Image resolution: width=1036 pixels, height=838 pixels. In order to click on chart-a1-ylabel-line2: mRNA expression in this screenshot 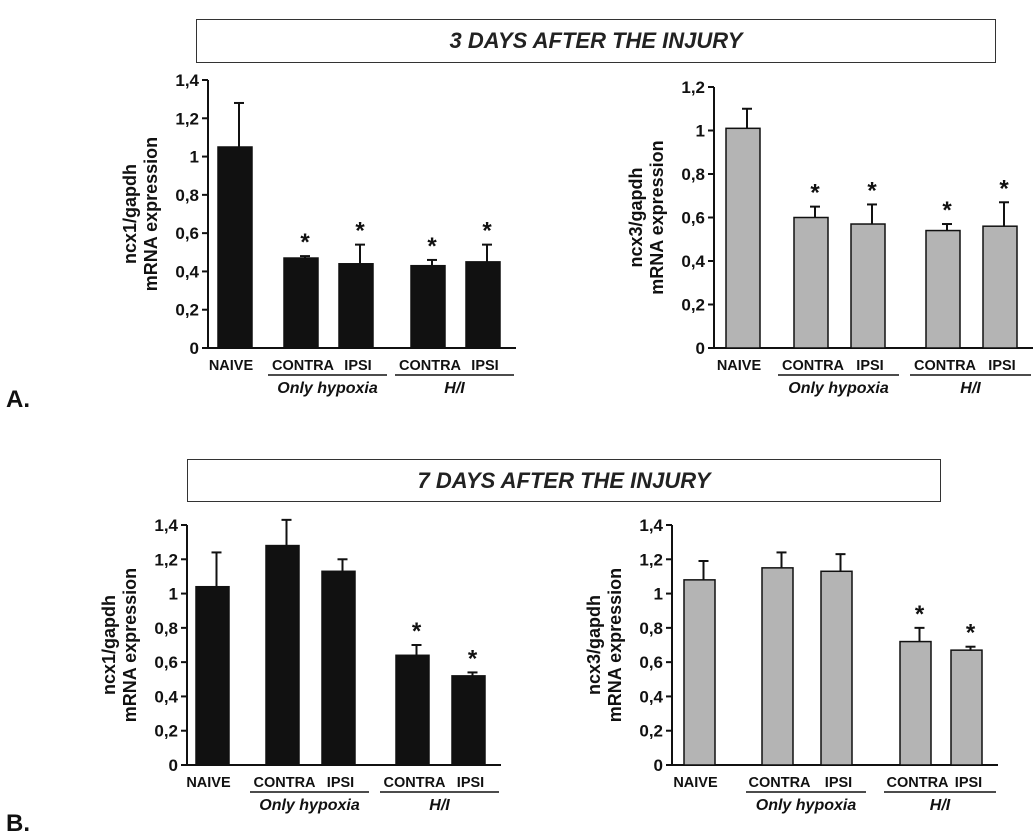, I will do `click(151, 214)`.